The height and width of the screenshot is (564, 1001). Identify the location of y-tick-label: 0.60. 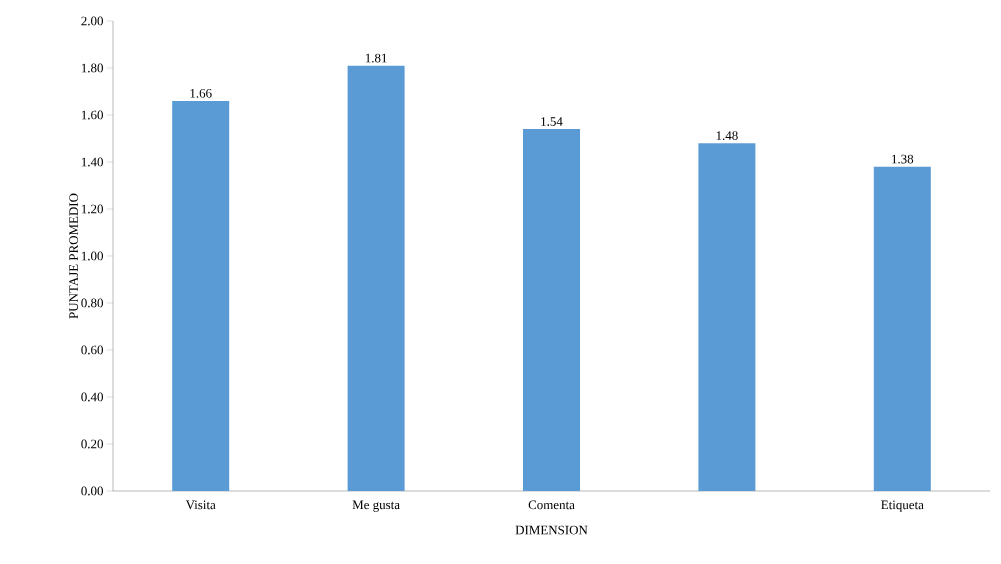
(92, 350).